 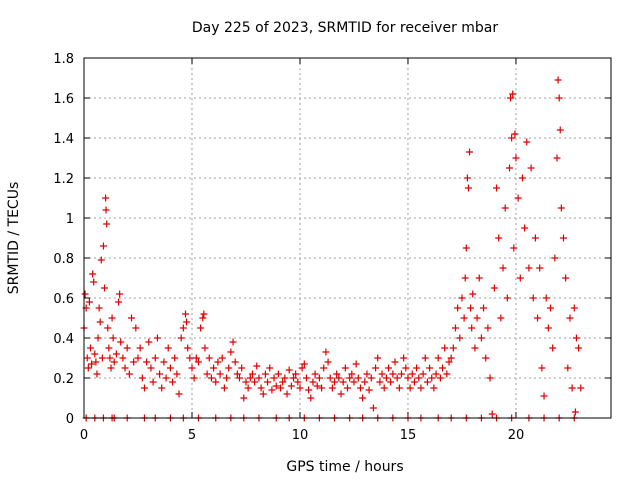 What do you see at coordinates (300, 435) in the screenshot?
I see `x-tick-label: 10` at bounding box center [300, 435].